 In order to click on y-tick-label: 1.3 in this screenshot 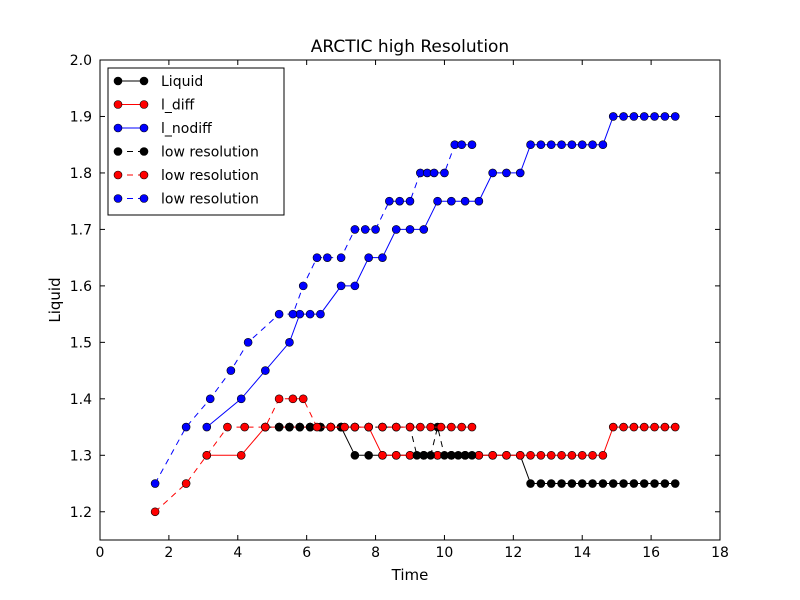, I will do `click(81, 456)`.